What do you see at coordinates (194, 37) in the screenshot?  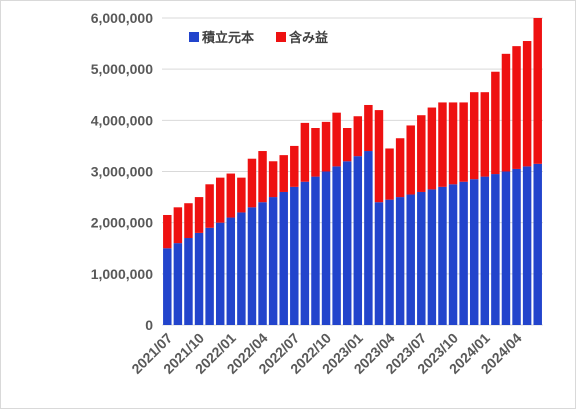 I see `legend-swatch-principal` at bounding box center [194, 37].